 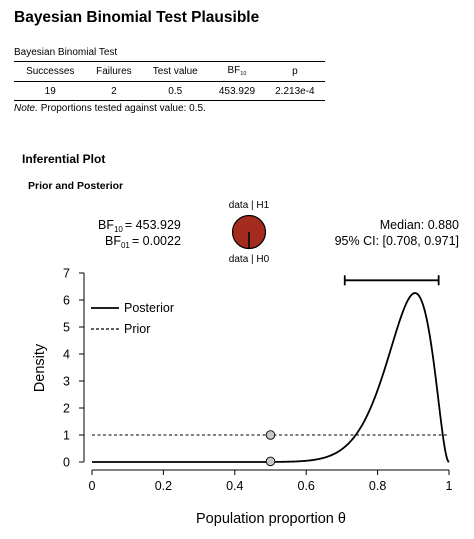 I want to click on x-axis-label: Population proportion θ, so click(x=271, y=519).